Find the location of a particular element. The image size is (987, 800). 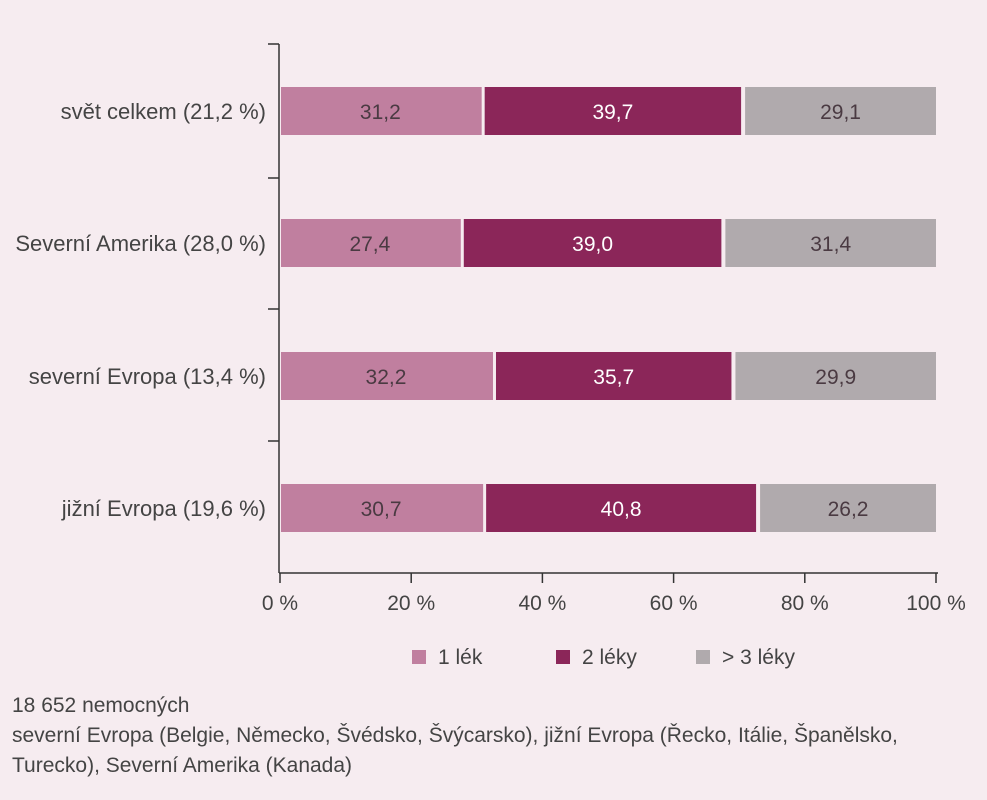

legend-label-1: 2 léky is located at coordinates (609, 657).